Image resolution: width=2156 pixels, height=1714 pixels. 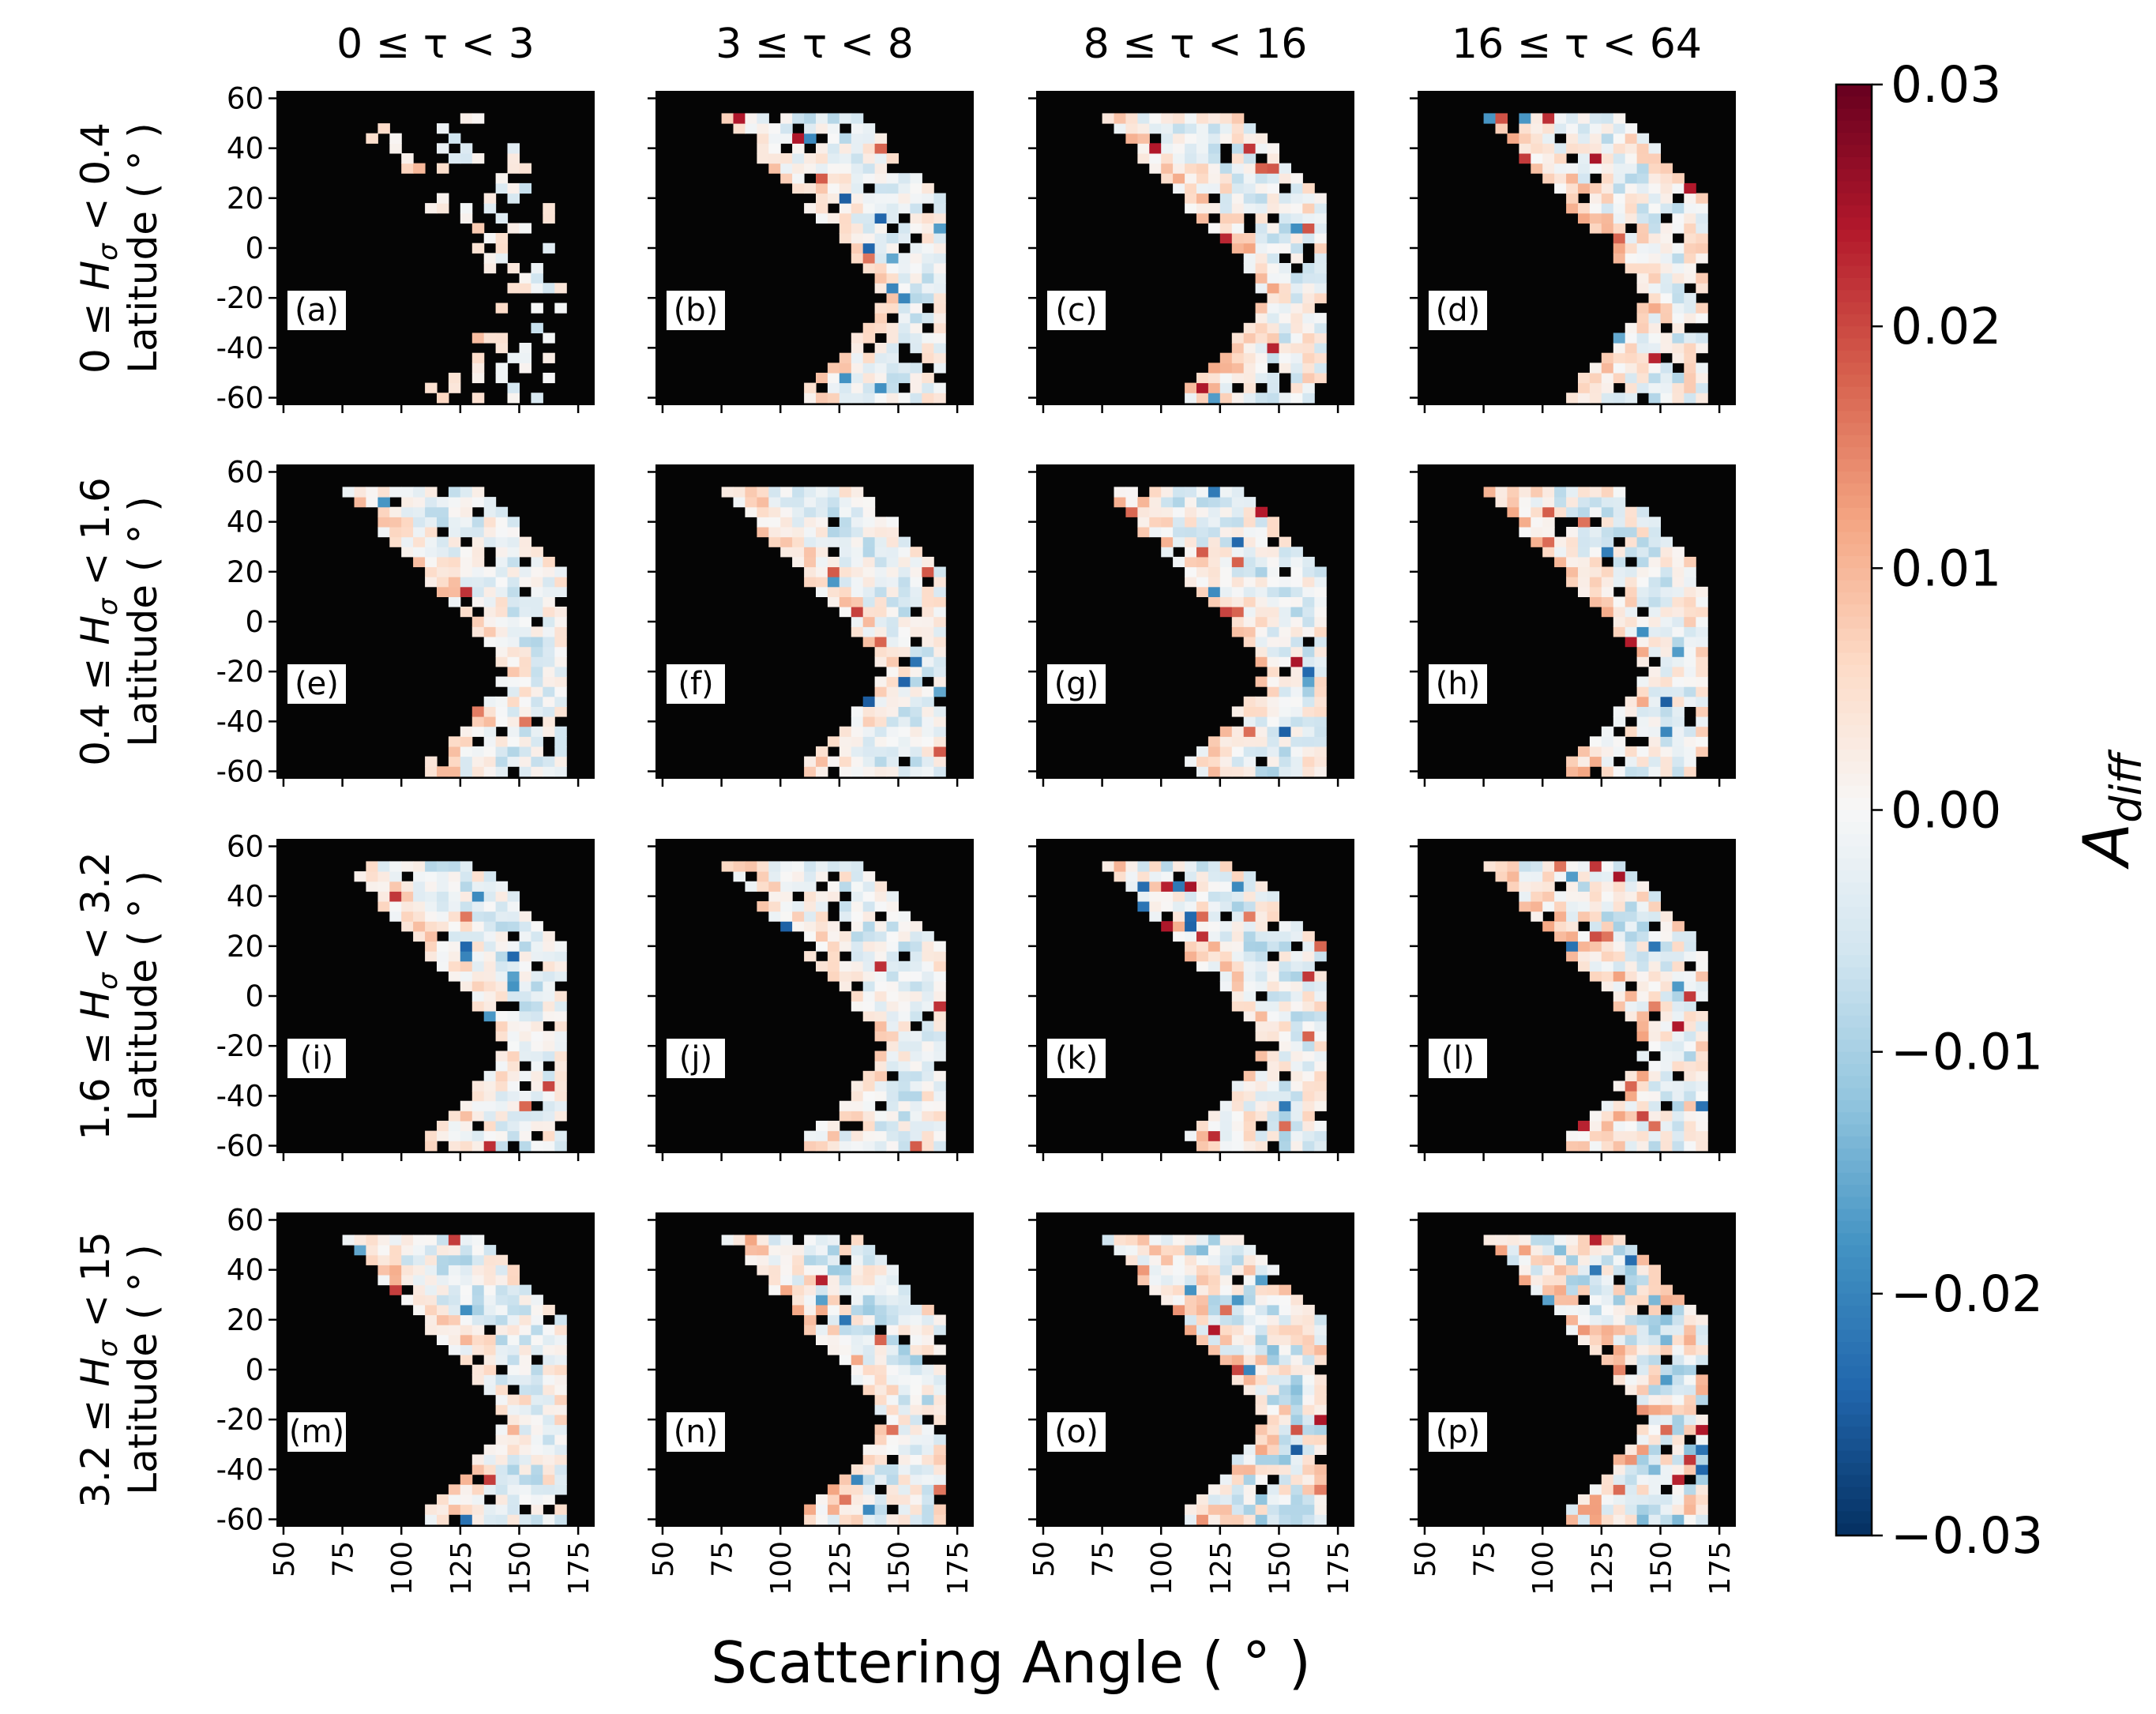 I want to click on y-tick-label: -20, so click(x=240, y=298).